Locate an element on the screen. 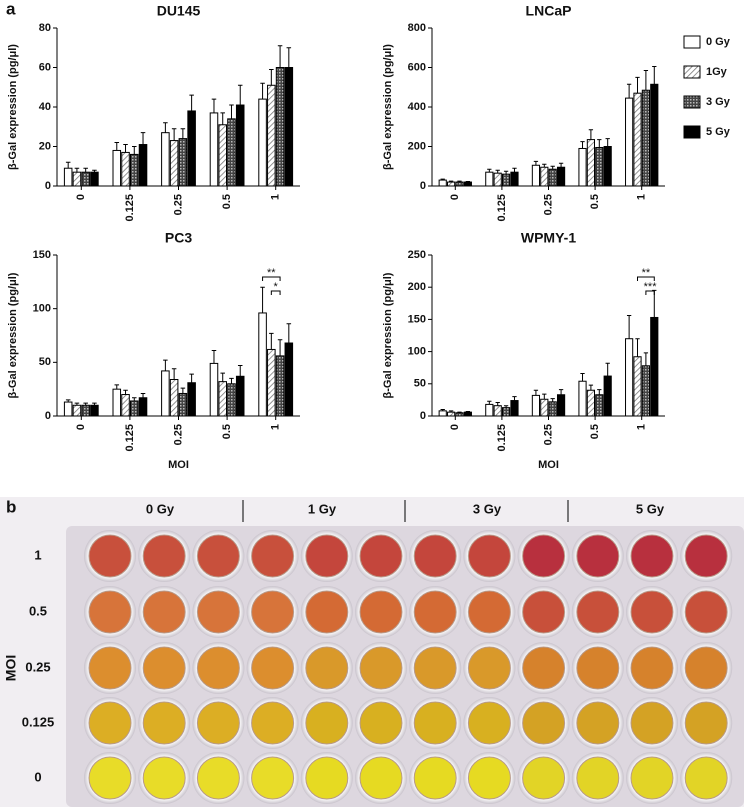 The width and height of the screenshot is (744, 807). legend-label: 1Gy is located at coordinates (717, 72).